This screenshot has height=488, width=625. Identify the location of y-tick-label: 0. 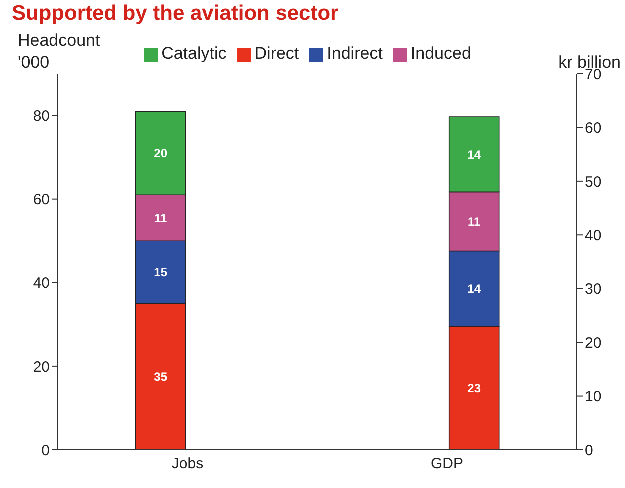
(46, 451).